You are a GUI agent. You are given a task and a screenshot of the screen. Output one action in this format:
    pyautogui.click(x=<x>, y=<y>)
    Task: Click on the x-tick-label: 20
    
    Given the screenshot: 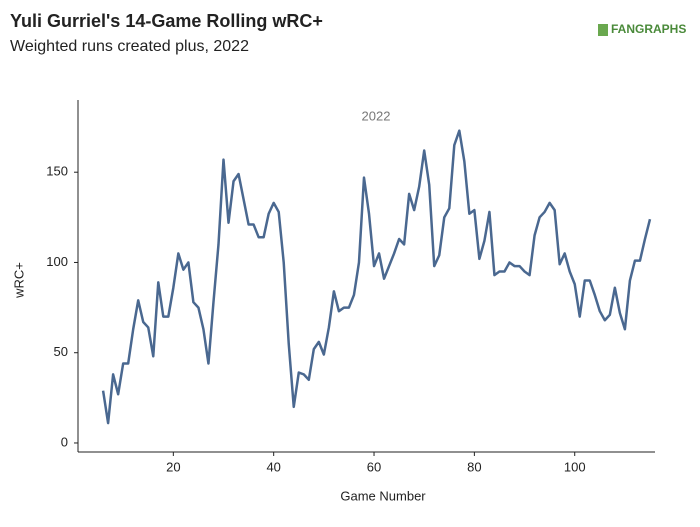 What is the action you would take?
    pyautogui.click(x=173, y=466)
    